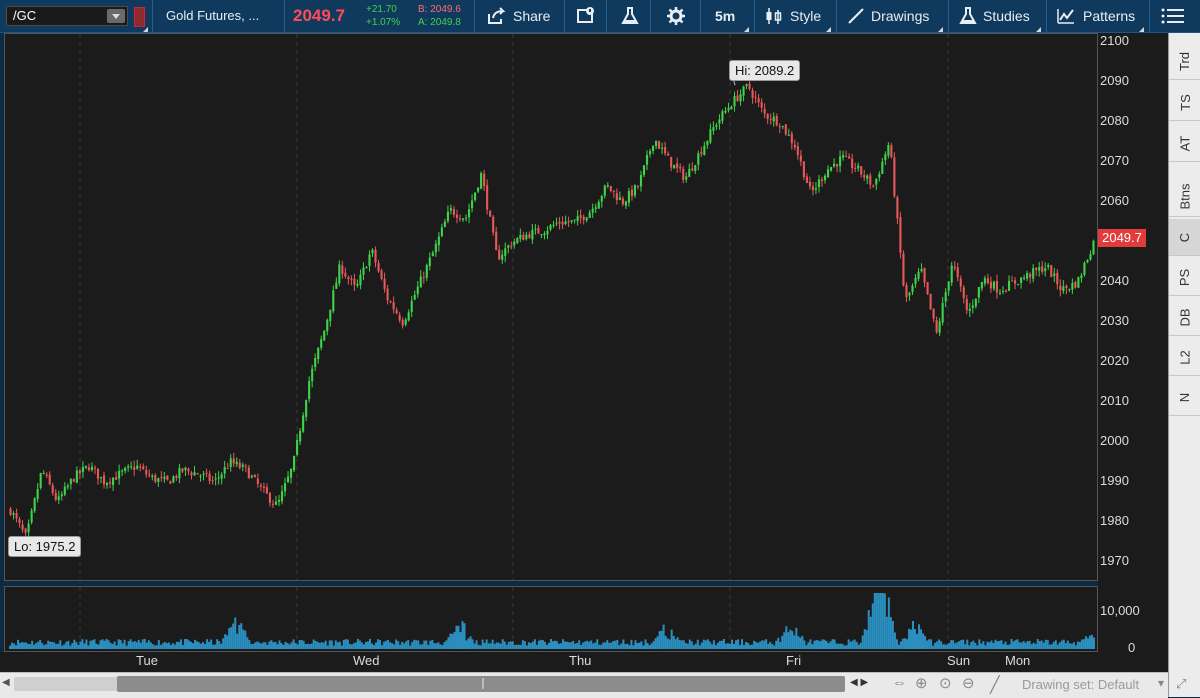  What do you see at coordinates (1114, 440) in the screenshot?
I see `price-axis-label: 2000` at bounding box center [1114, 440].